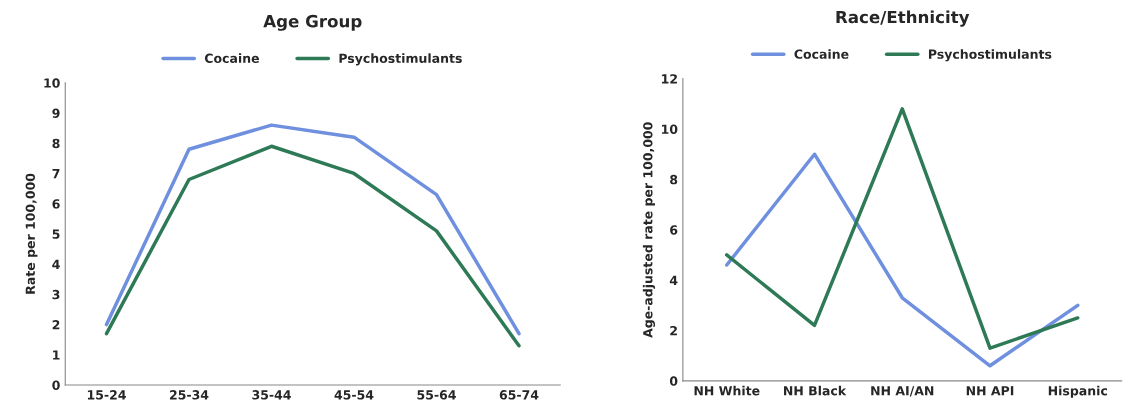 The width and height of the screenshot is (1125, 414). What do you see at coordinates (727, 390) in the screenshot?
I see `x-tick-label: NH White` at bounding box center [727, 390].